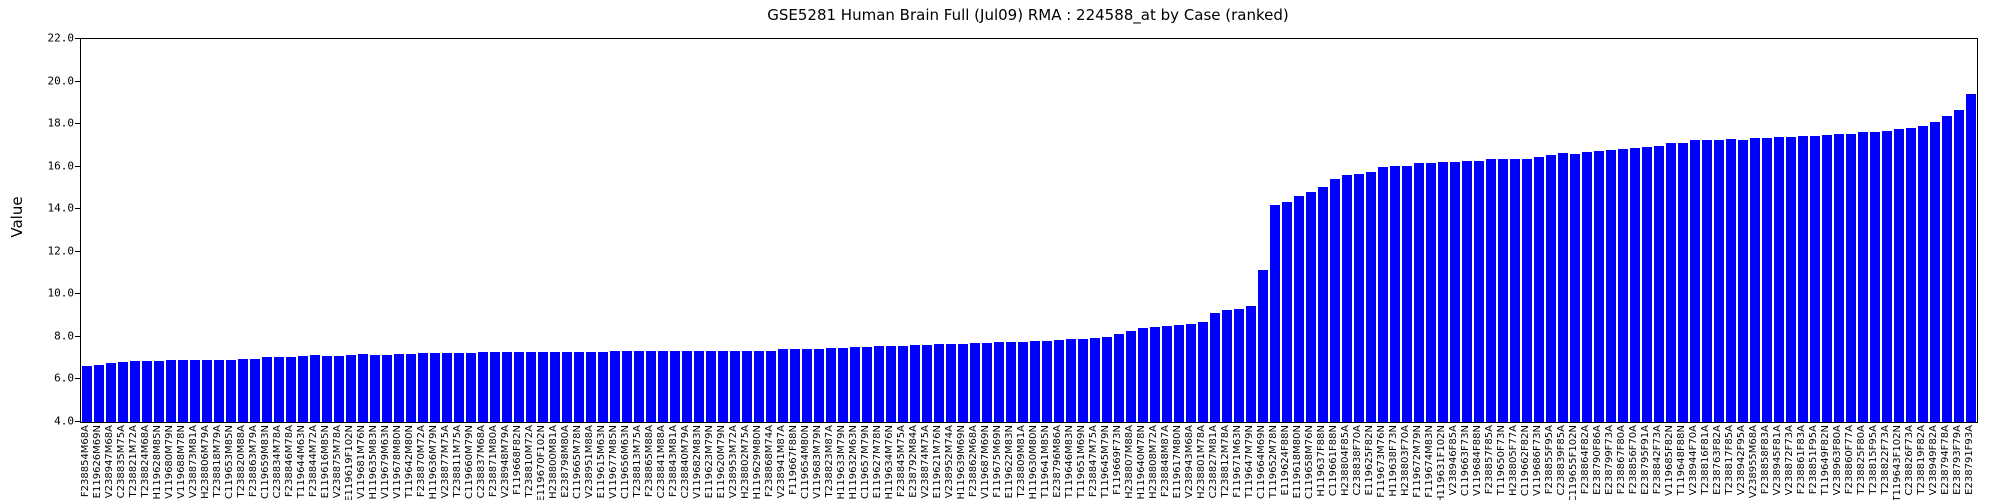  I want to click on x-tick-label: T238809M81A, so click(1021, 461).